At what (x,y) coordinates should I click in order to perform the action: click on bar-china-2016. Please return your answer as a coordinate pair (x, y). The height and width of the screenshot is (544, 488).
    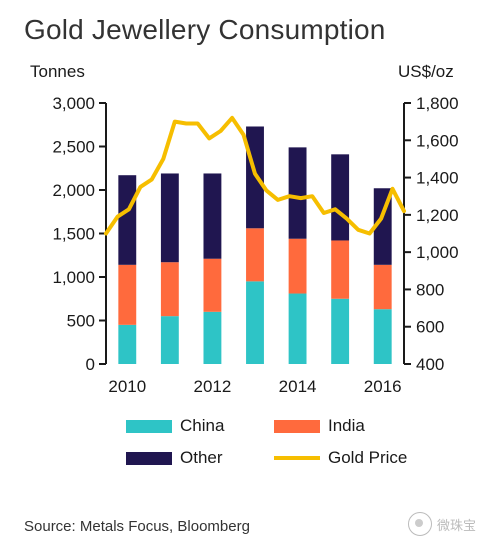
    Looking at the image, I should click on (382, 336).